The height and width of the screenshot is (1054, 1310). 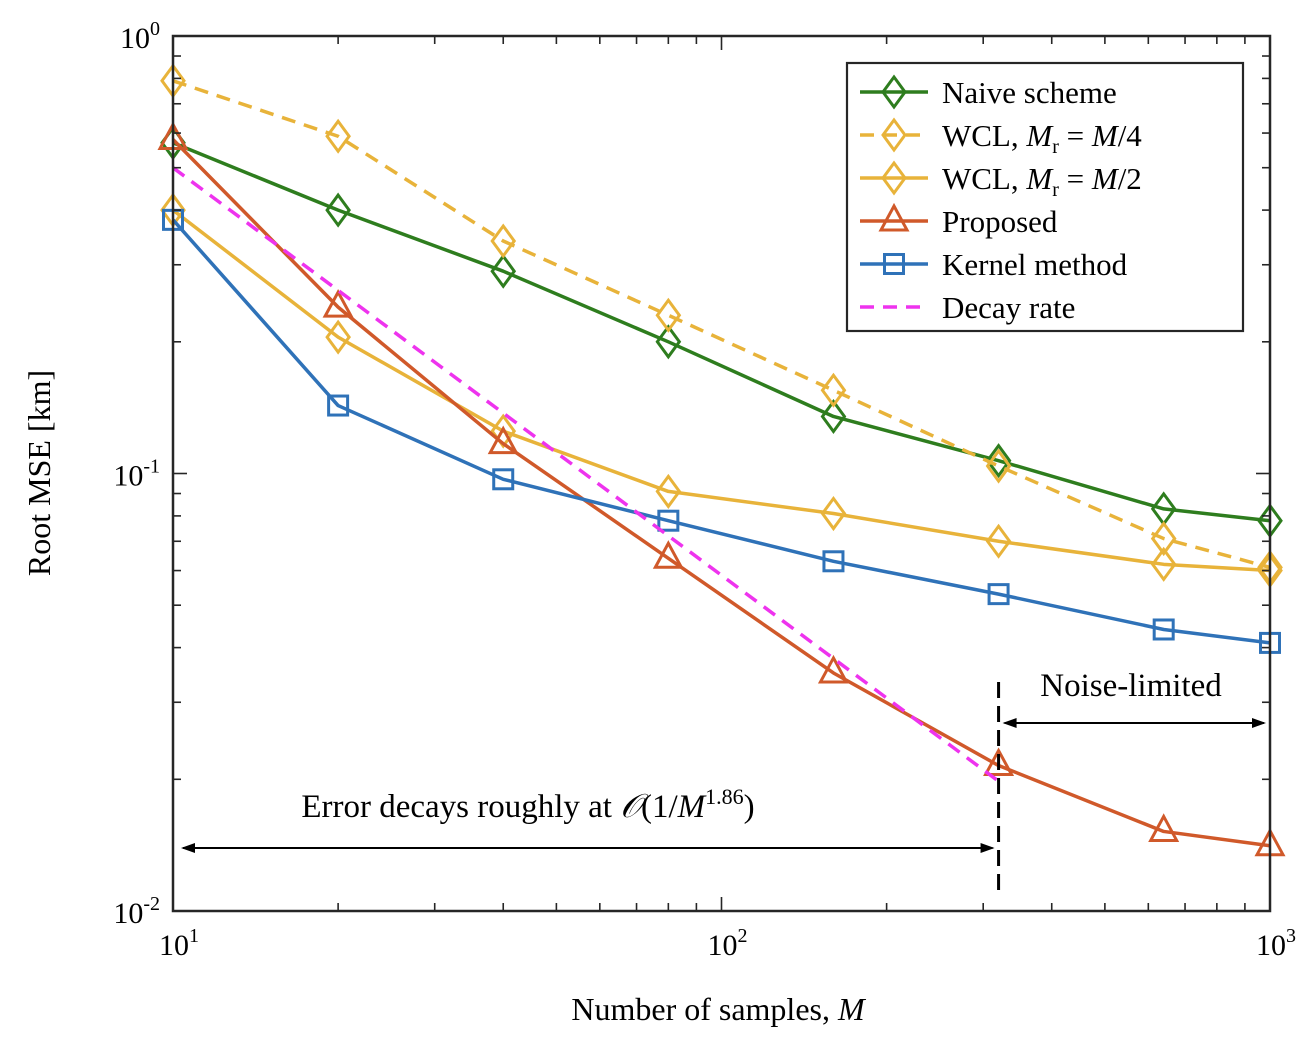 I want to click on noise-limited-arrow, so click(x=1134, y=723).